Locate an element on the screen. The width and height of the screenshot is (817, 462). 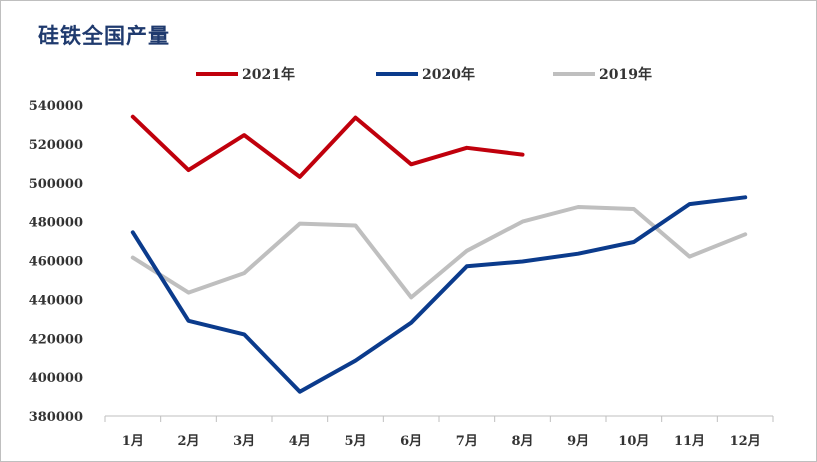
x-tick-label: 12月 is located at coordinates (745, 441).